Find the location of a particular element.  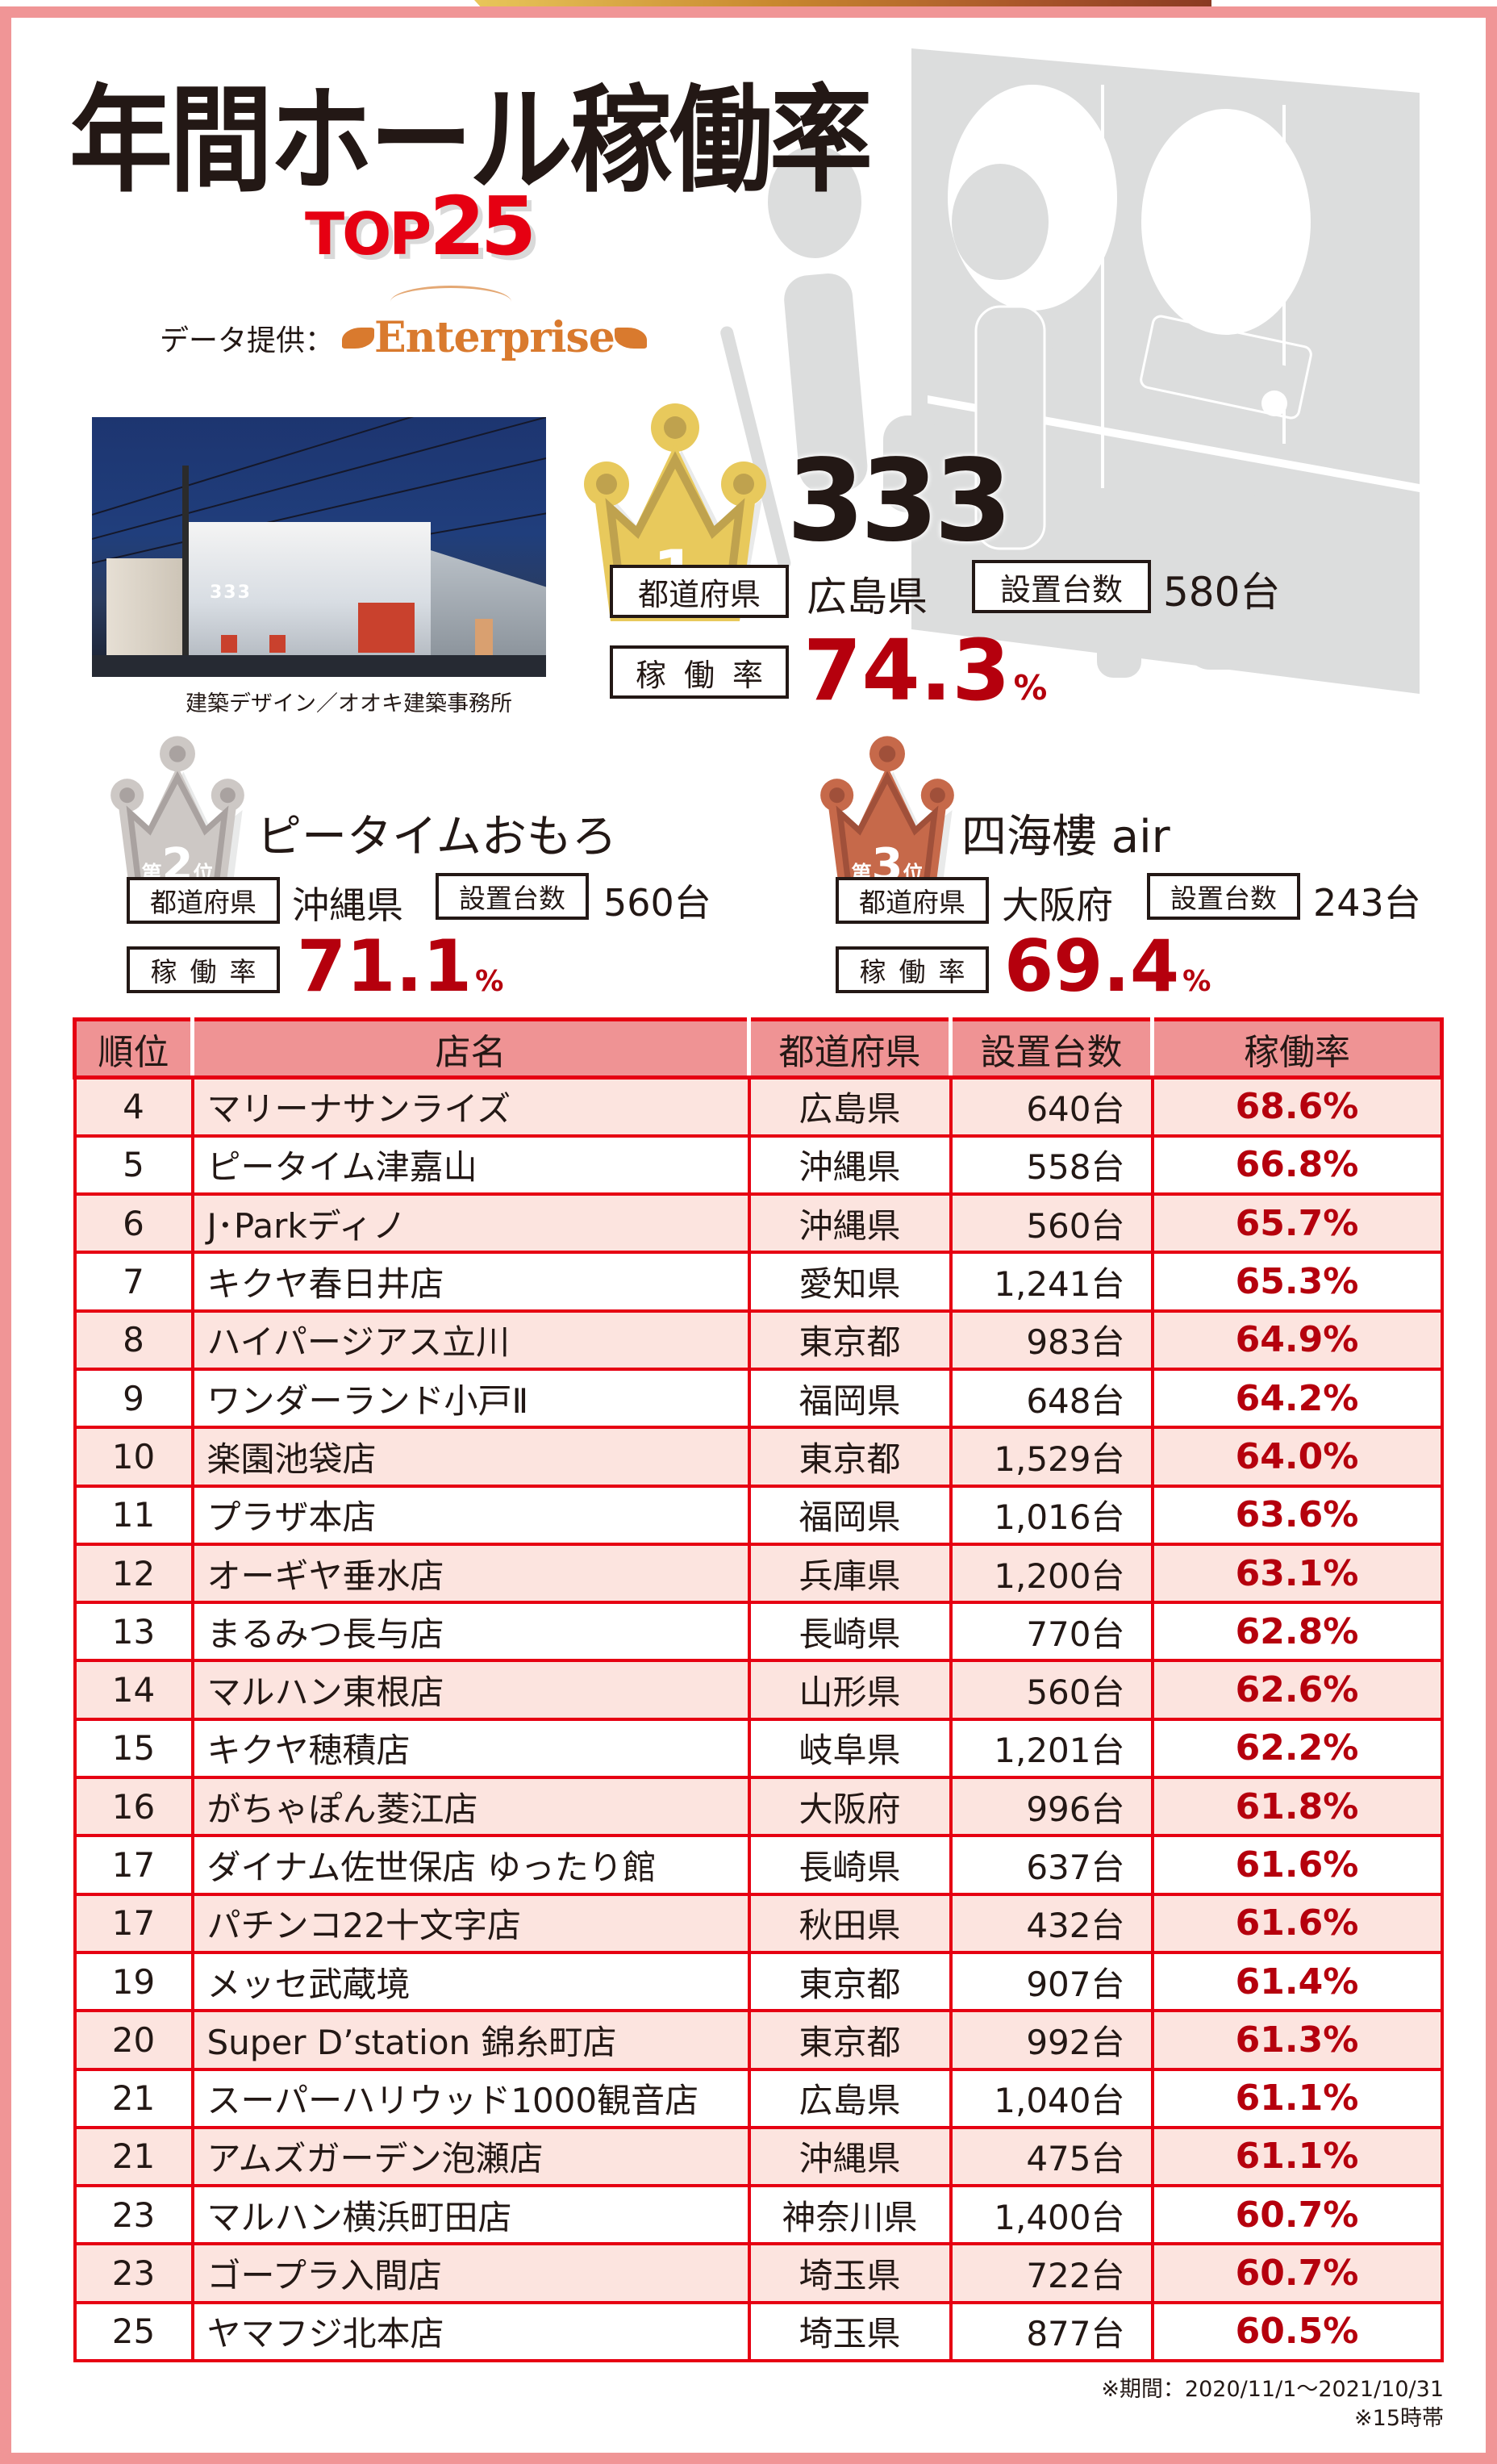

cell-rate: 64.9% is located at coordinates (1297, 1340).